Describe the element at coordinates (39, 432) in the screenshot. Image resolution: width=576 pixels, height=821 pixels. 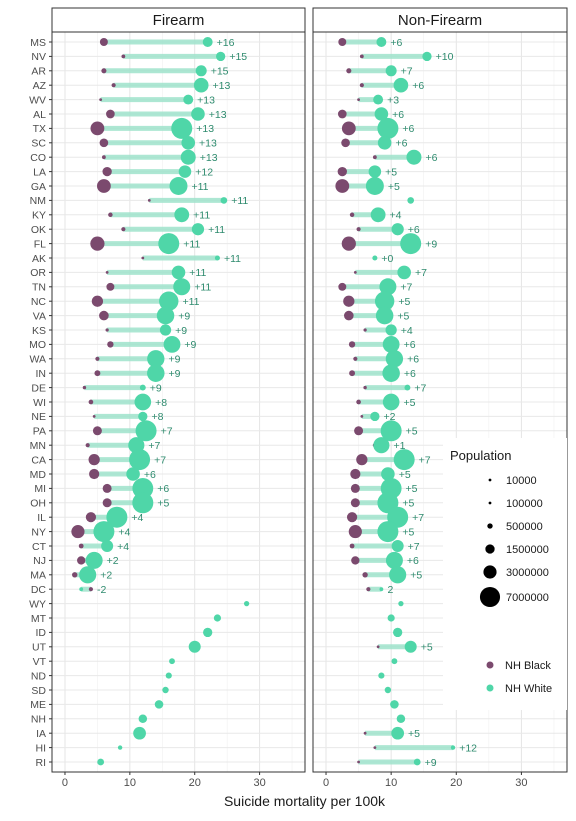
I see `y-tick-label-state: PA` at that location.